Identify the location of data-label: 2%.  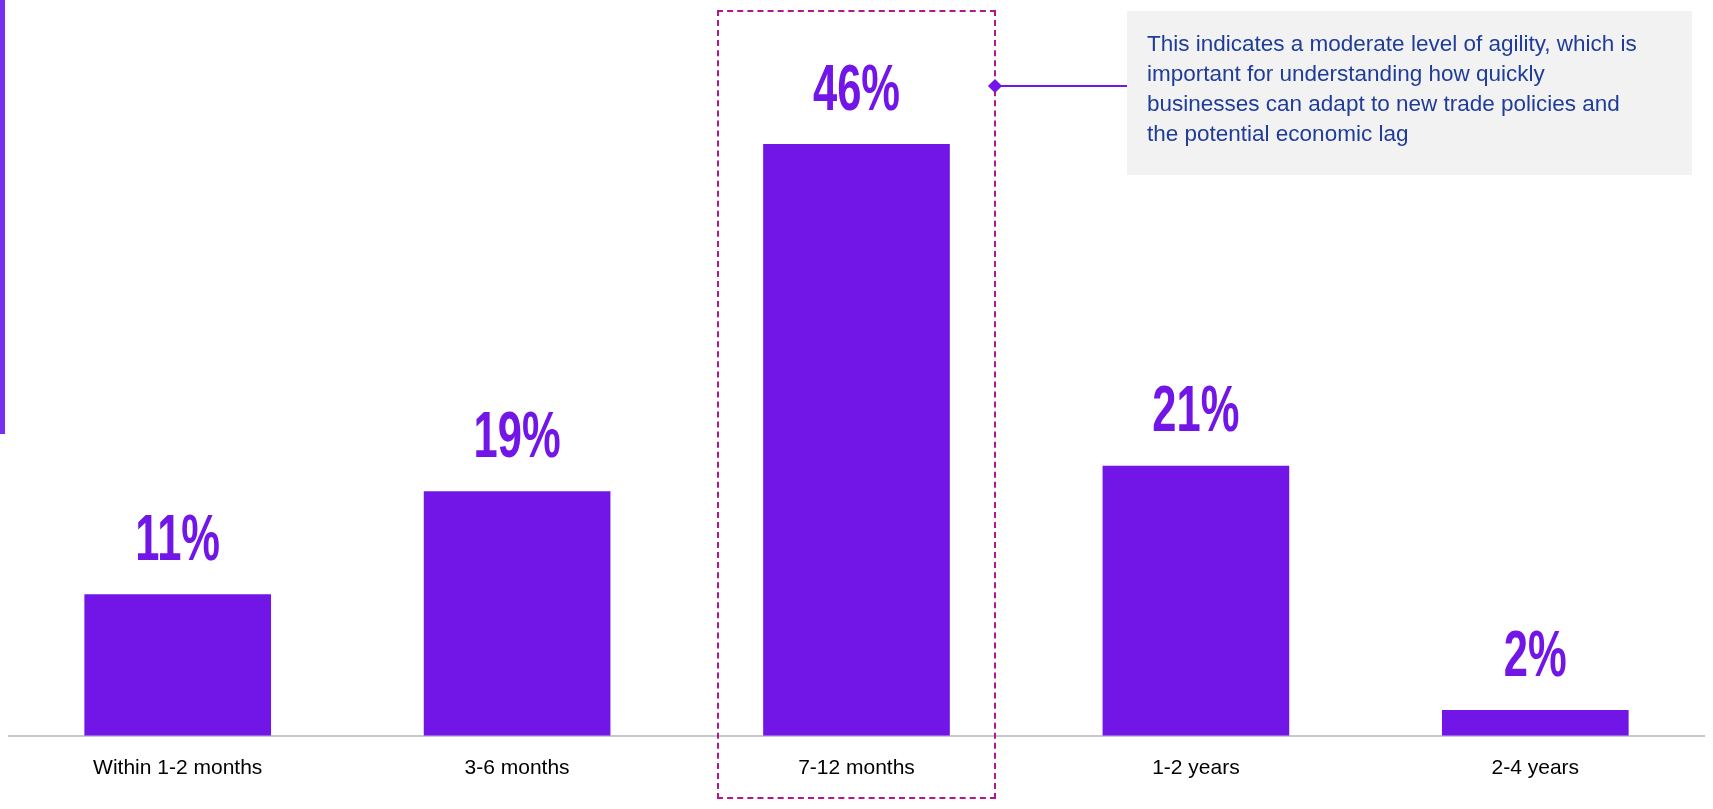
(1535, 653).